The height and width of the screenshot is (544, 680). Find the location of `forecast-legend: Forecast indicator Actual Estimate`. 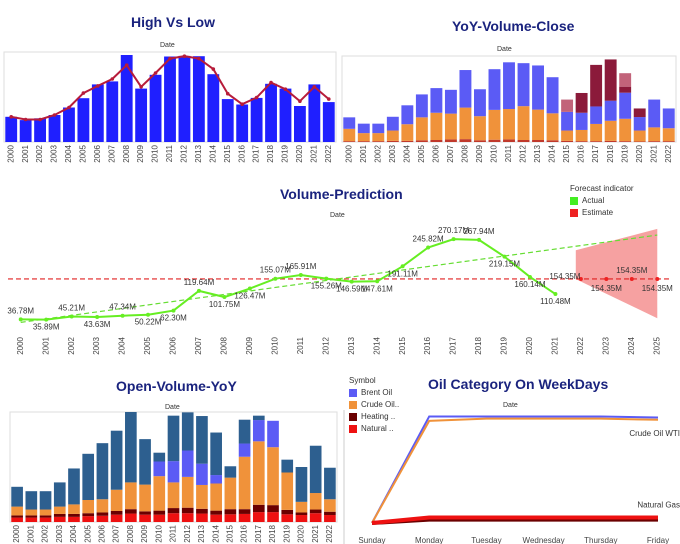

forecast-legend: Forecast indicator Actual Estimate is located at coordinates (602, 202).